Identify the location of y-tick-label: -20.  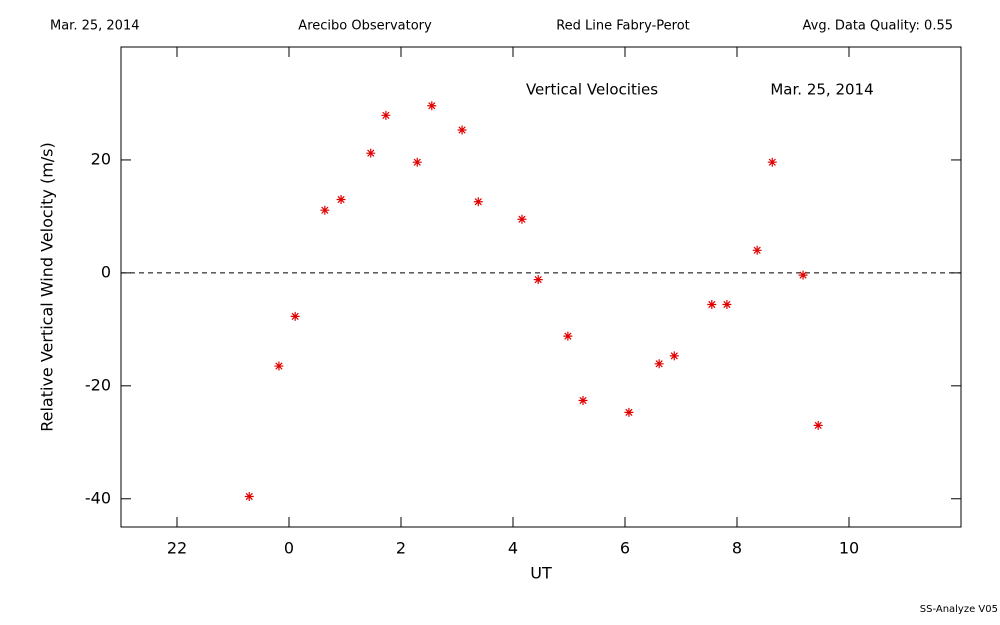
(98, 384).